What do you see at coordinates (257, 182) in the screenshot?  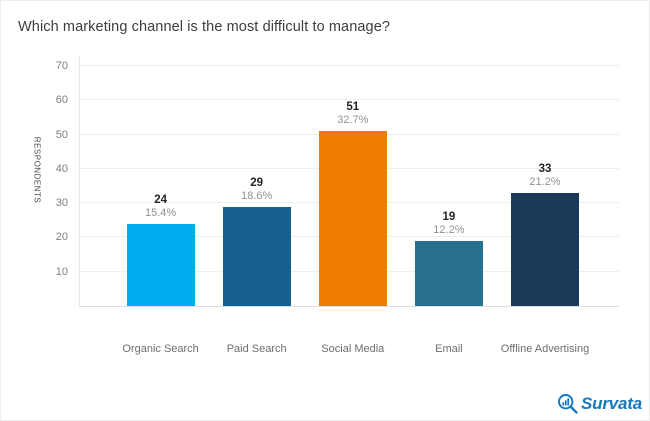 I see `bar-value: 29` at bounding box center [257, 182].